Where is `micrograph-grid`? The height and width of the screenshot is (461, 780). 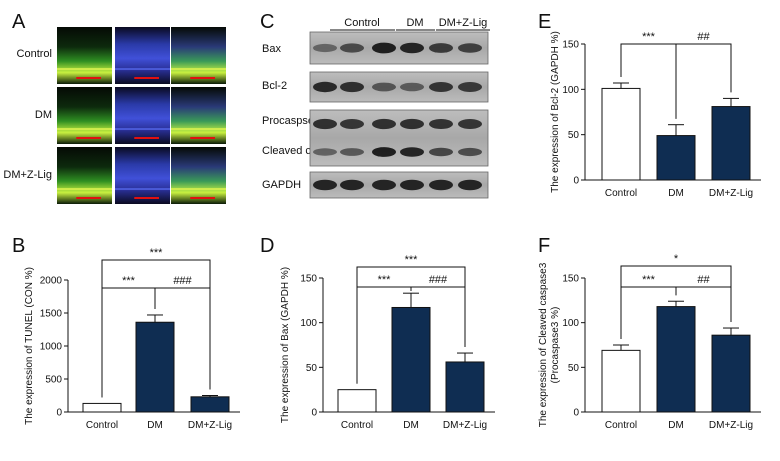
micrograph-grid is located at coordinates (141, 115).